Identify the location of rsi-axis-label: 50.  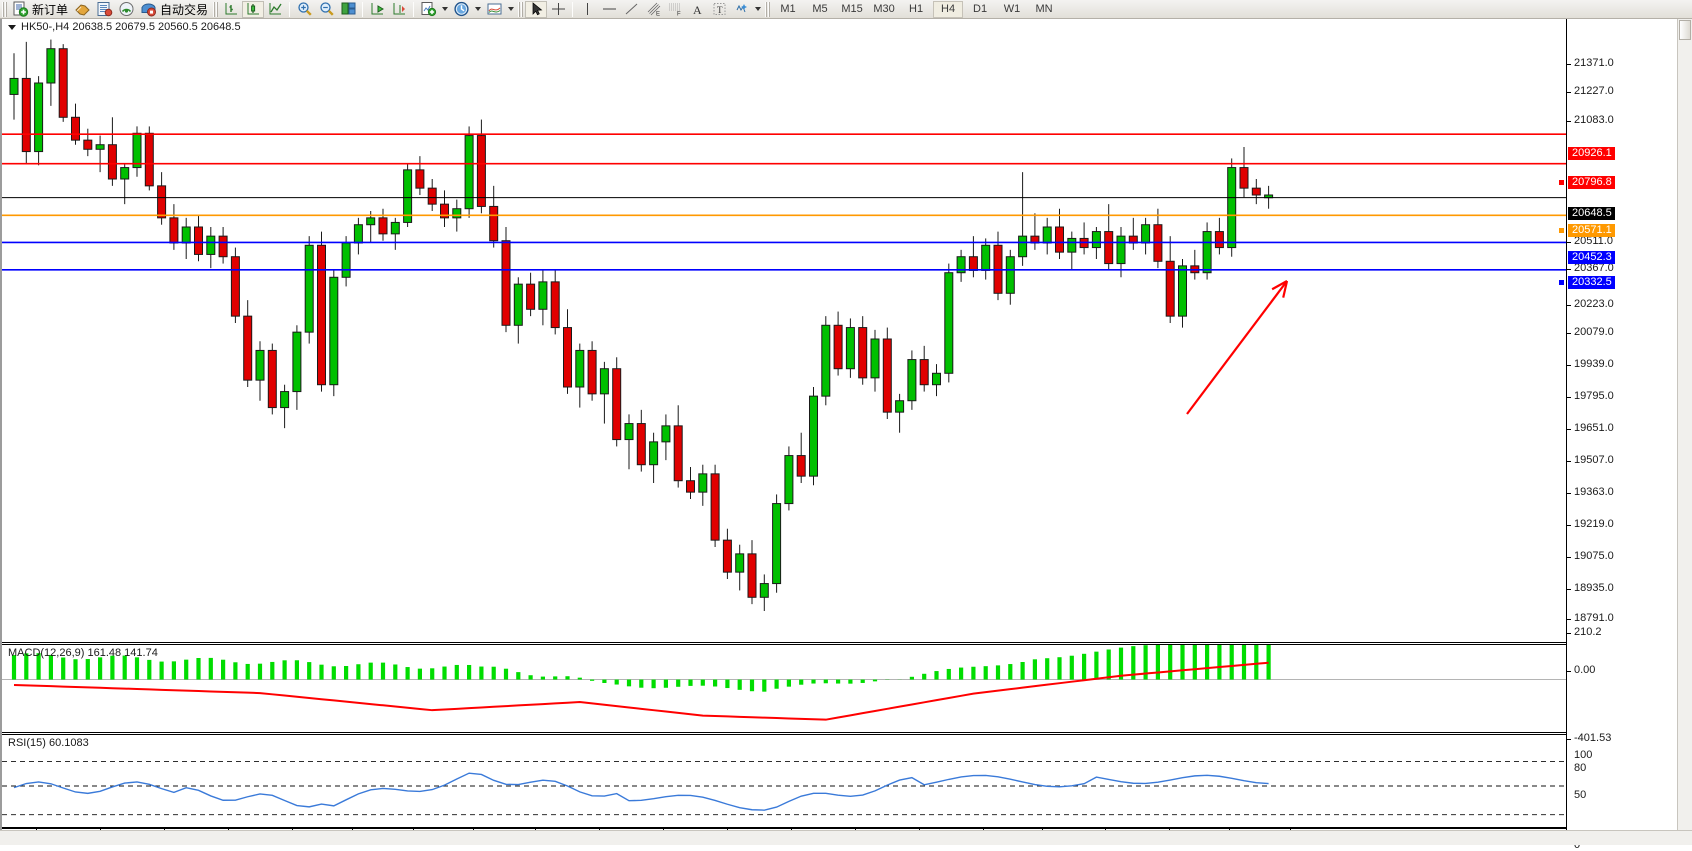
(1580, 795).